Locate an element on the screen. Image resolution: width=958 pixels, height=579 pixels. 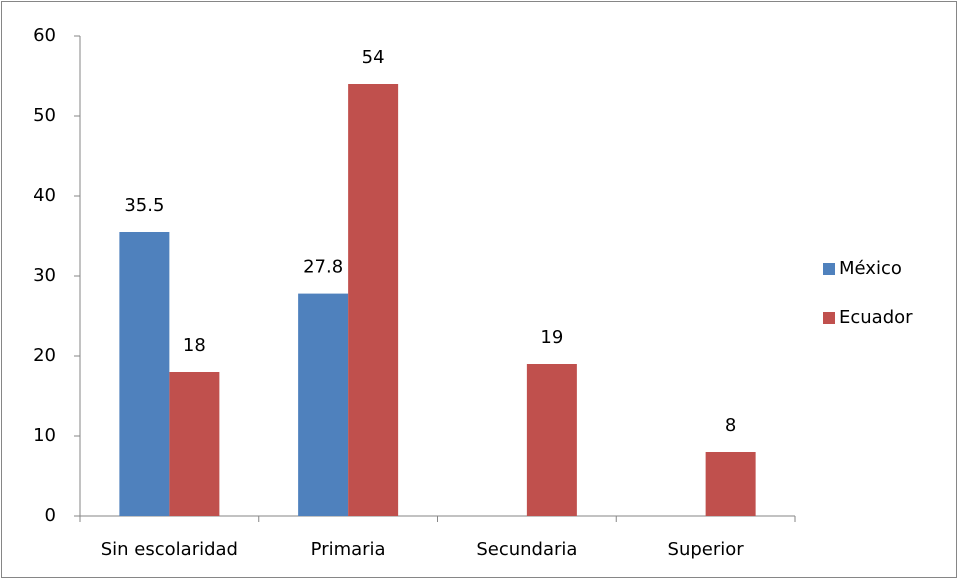
y-tick-label: 20 is located at coordinates (44, 355).